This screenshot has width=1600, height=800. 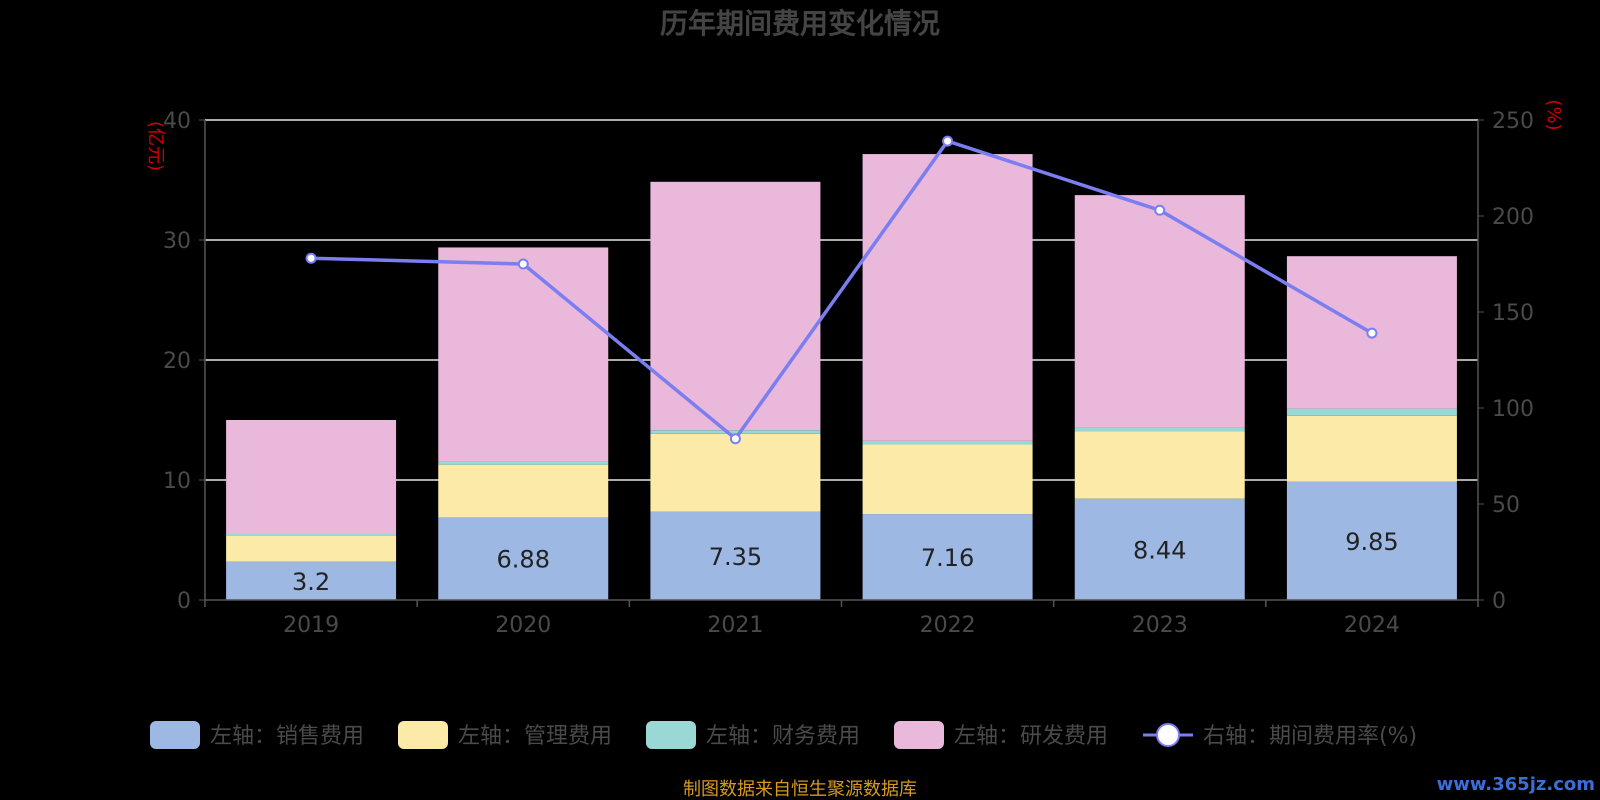 I want to click on x-axis-tick-label: 2019, so click(x=311, y=625).